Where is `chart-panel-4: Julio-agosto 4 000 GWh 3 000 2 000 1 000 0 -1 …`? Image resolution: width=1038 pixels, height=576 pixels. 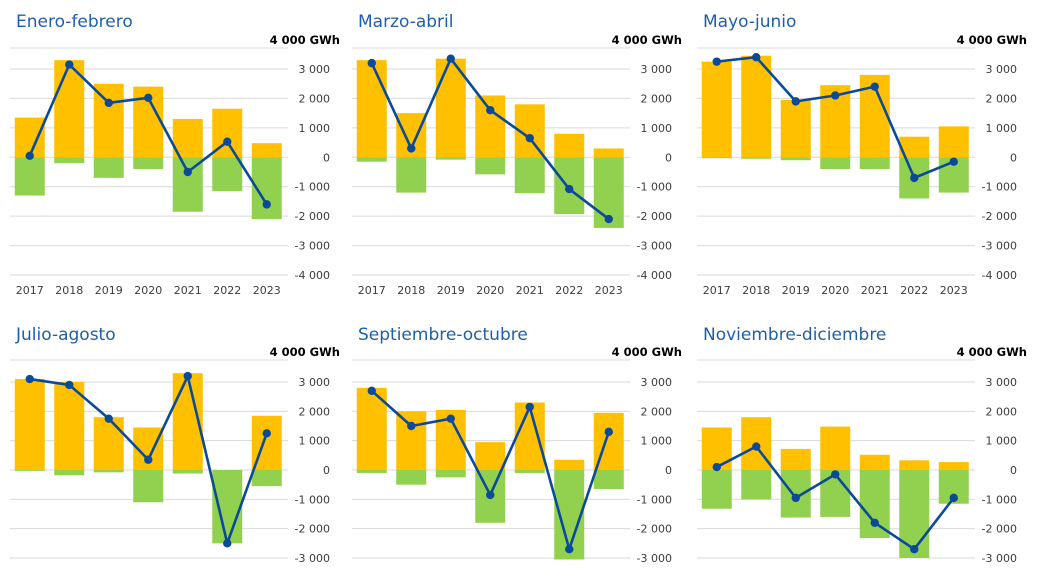
chart-panel-4: Julio-agosto 4 000 GWh 3 000 2 000 1 000 0 -1 … is located at coordinates (175, 445).